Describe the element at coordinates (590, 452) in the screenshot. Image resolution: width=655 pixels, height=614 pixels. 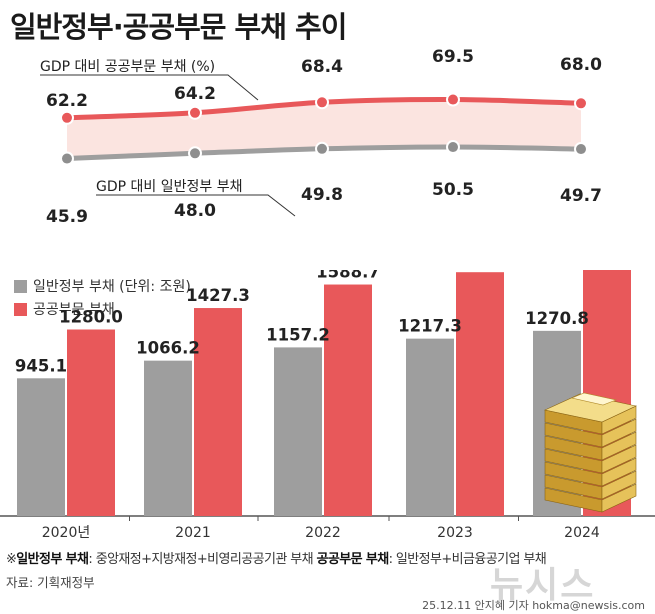
I see `money-stack-illustration` at that location.